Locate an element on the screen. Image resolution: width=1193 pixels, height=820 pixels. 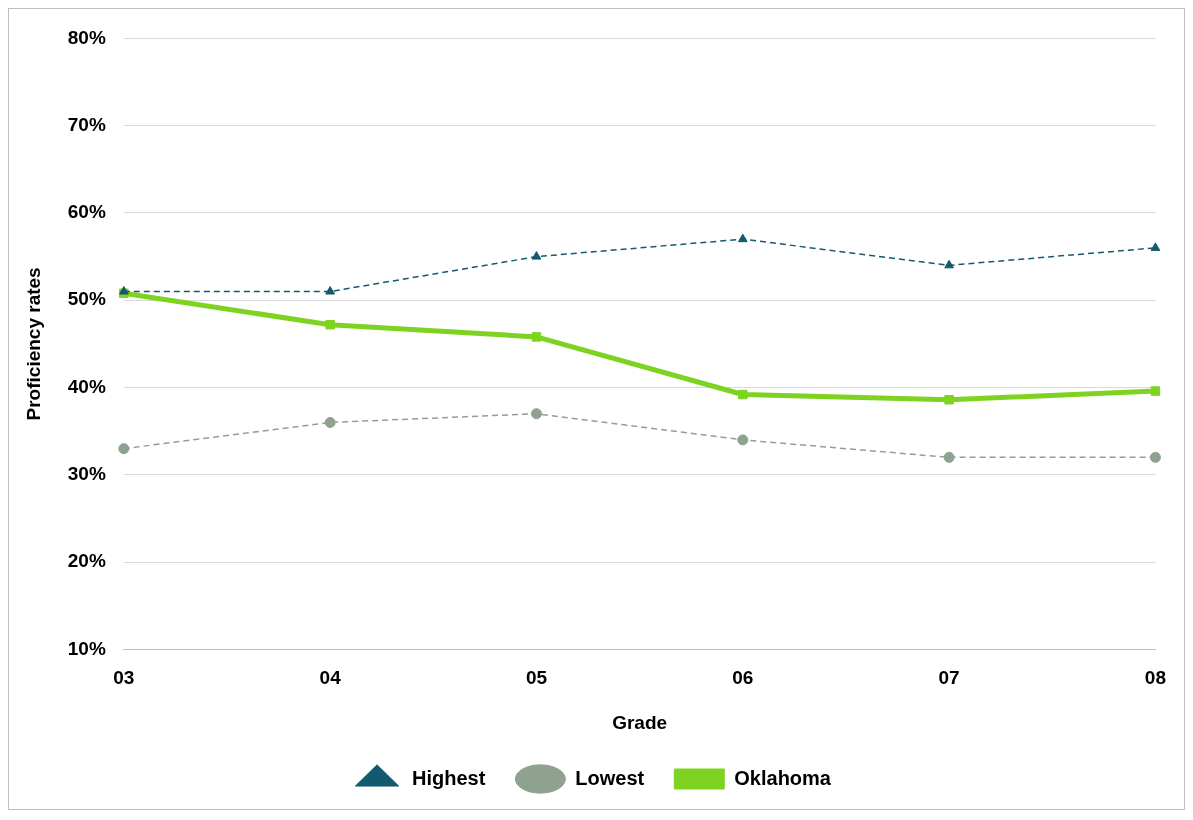
y-tick-label: 50% is located at coordinates (86, 299).